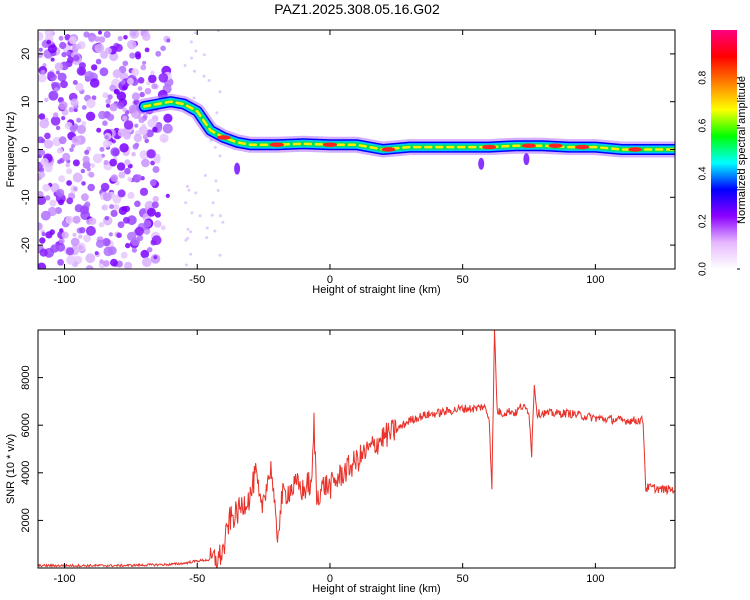  Describe the element at coordinates (26, 102) in the screenshot. I see `y-tick-label: 10` at that location.